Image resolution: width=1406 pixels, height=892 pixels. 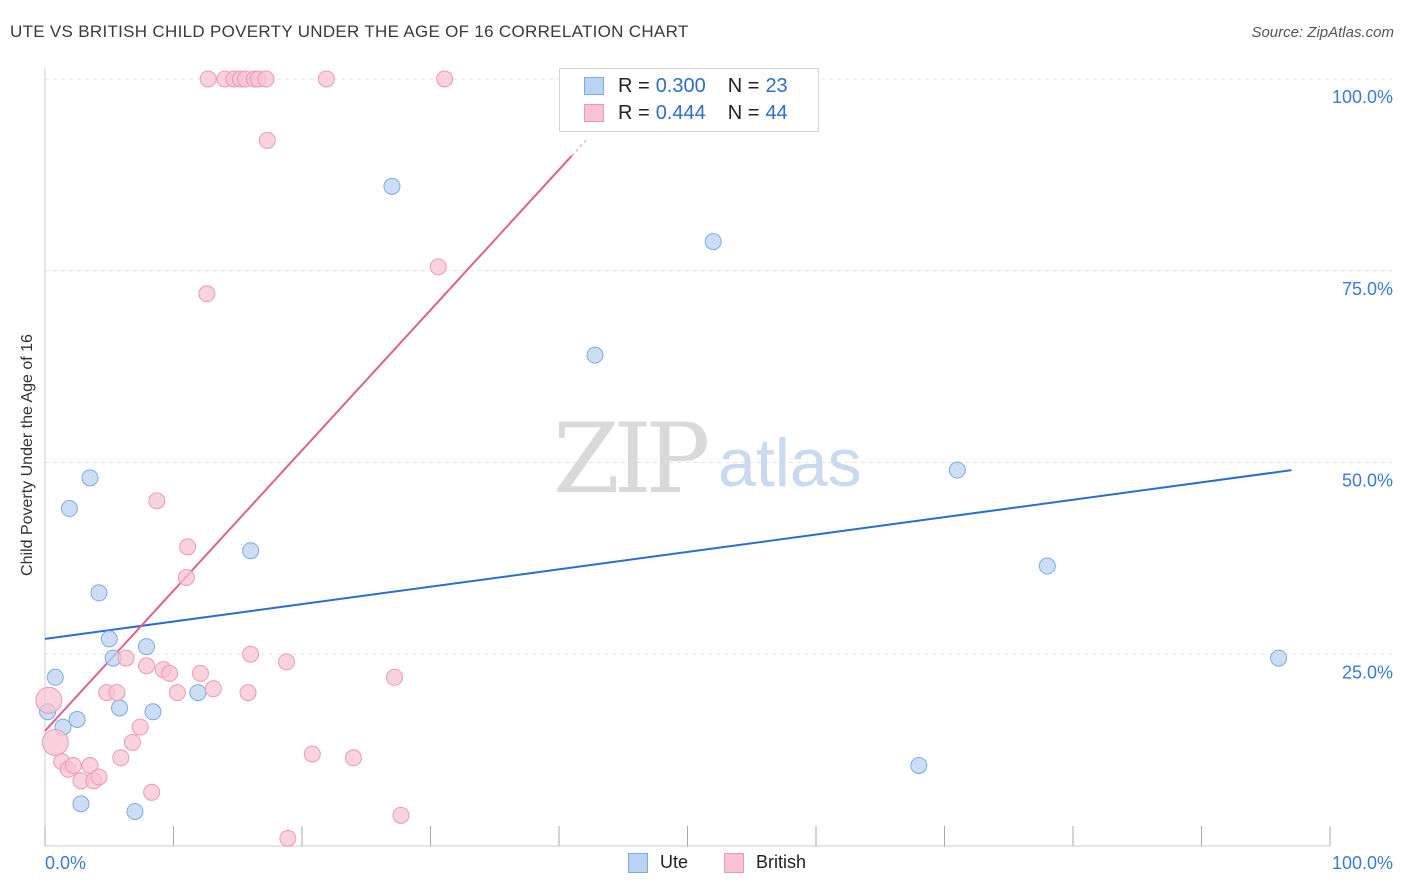 I want to click on correlation-legend: R = 0.300 N = 23 R = 0.444 N = 44, so click(x=689, y=100).